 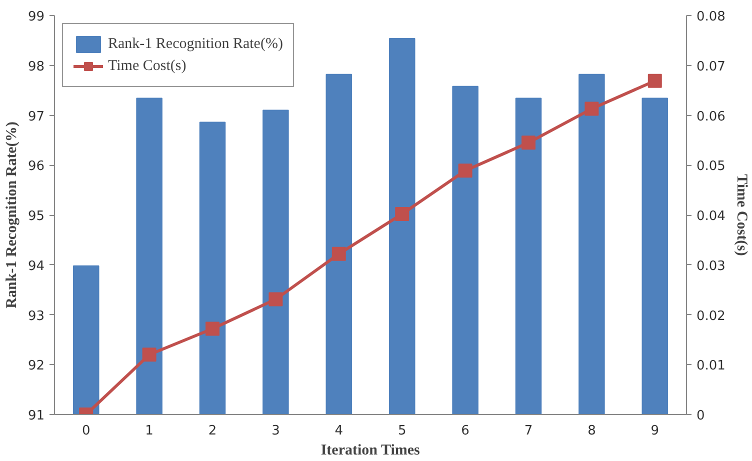 I want to click on x-tick-label: 9, so click(x=655, y=431).